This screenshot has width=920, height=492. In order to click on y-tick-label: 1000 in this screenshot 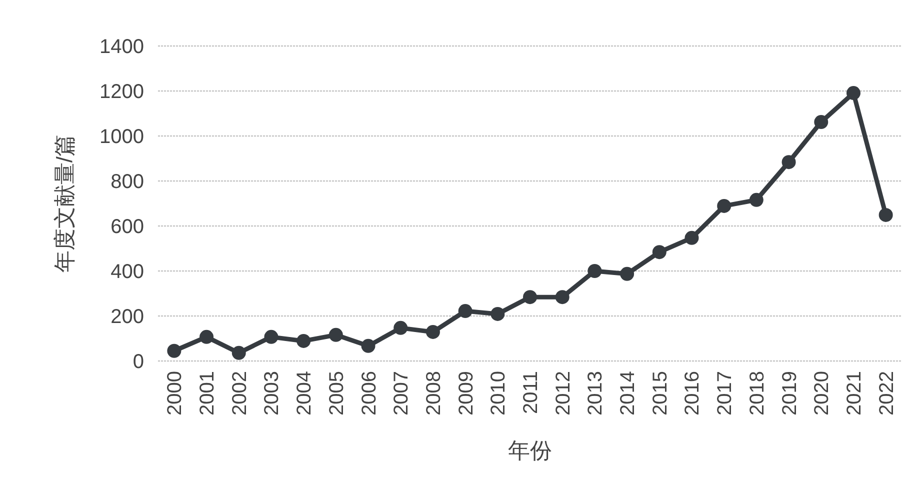, I will do `click(122, 137)`.